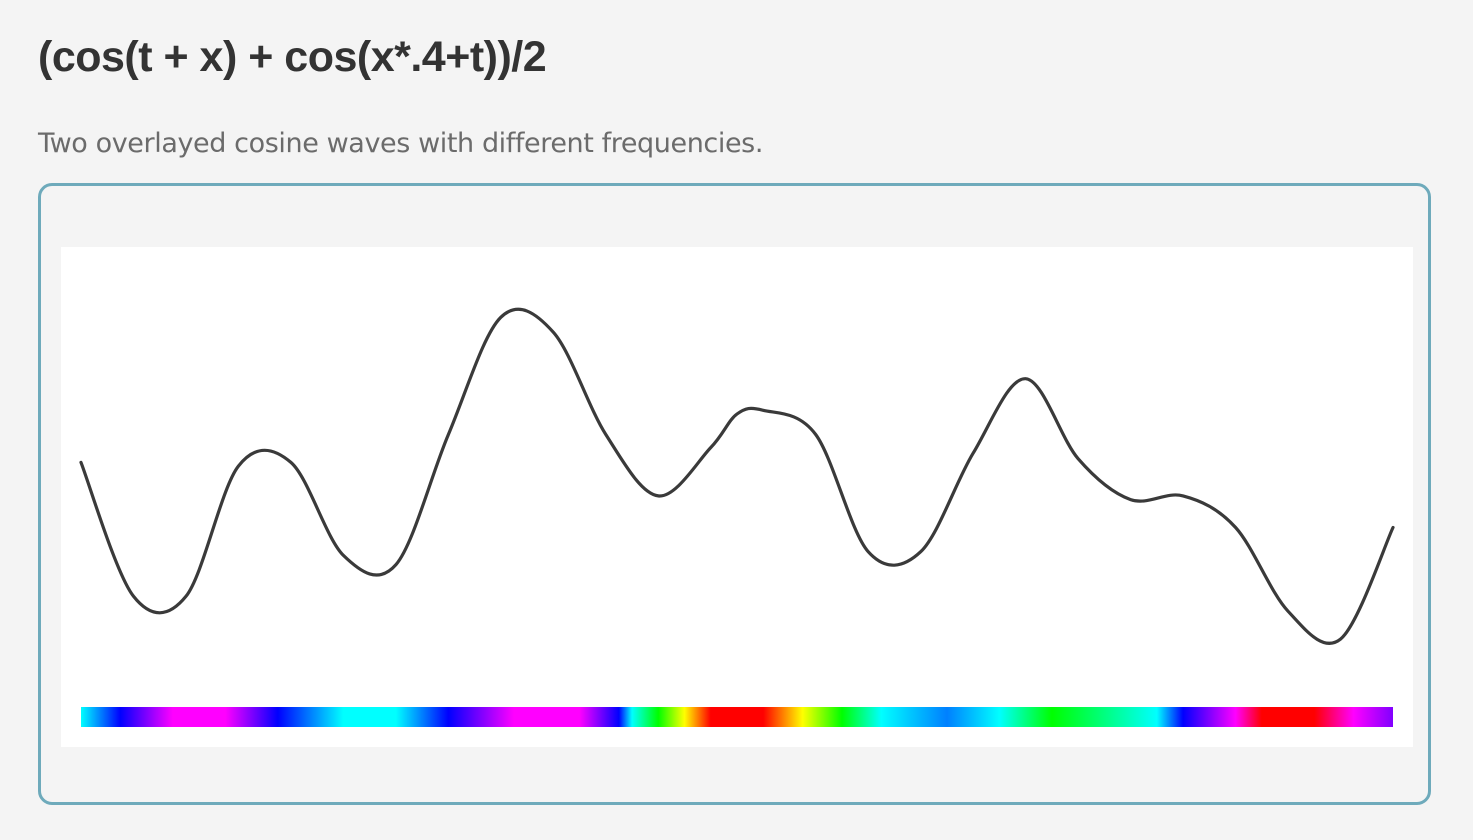 The height and width of the screenshot is (840, 1473). Describe the element at coordinates (737, 717) in the screenshot. I see `hue-colorbar` at that location.